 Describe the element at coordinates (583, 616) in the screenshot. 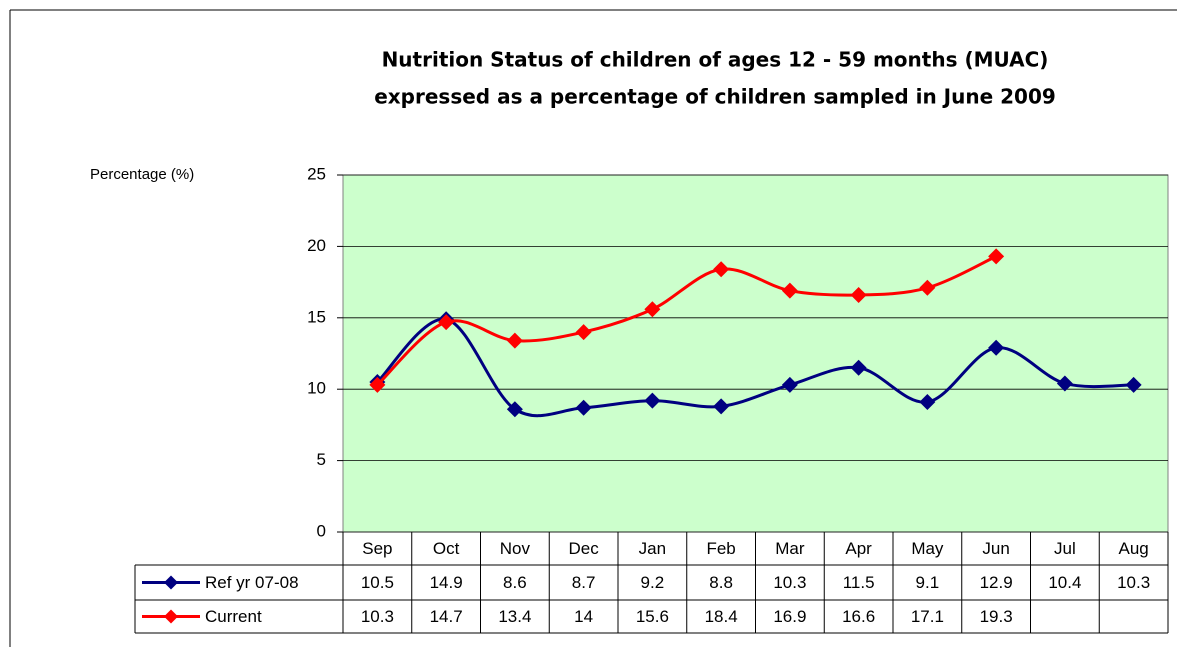

I see `table-value: 14` at that location.